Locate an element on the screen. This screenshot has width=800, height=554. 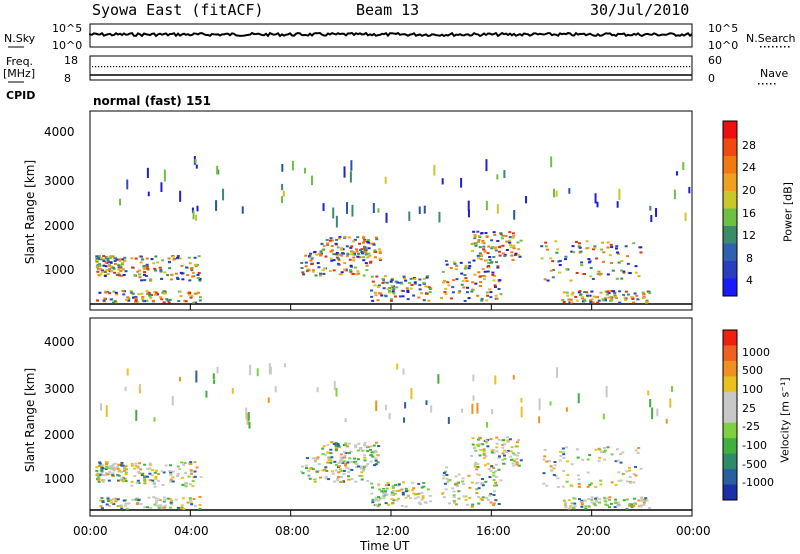
freq-frame is located at coordinates (391, 68).